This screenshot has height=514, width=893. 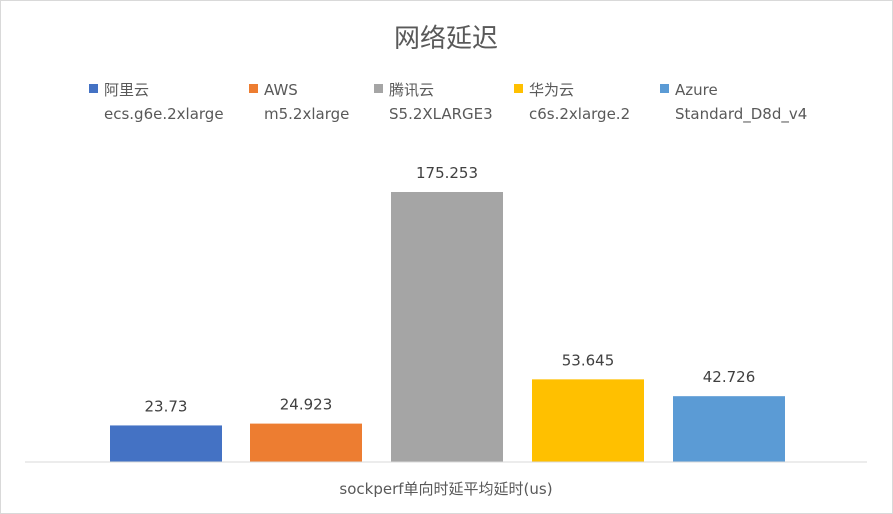 What do you see at coordinates (741, 102) in the screenshot?
I see `legend-entry-5: Azure Standard_D8d_v4` at bounding box center [741, 102].